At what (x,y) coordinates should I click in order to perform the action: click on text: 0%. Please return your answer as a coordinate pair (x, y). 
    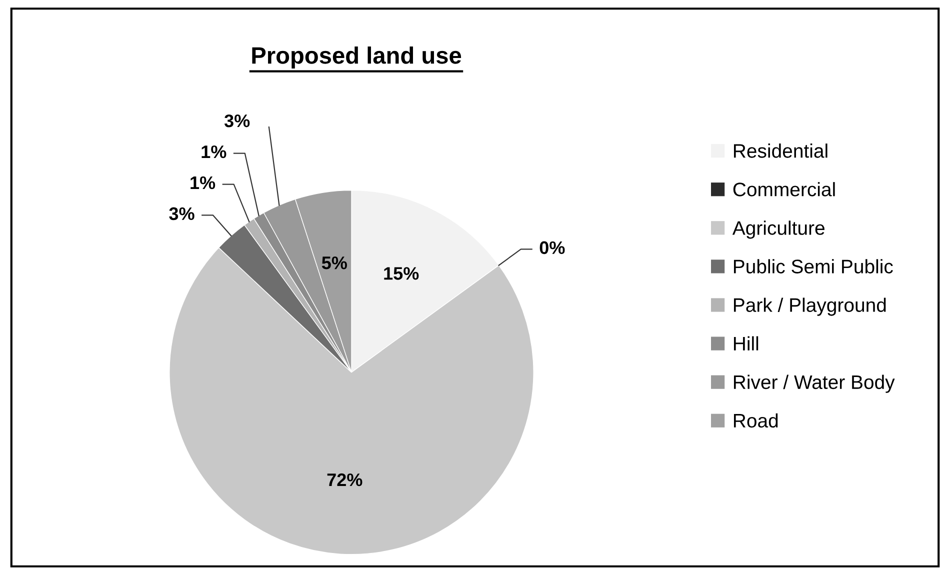
    Looking at the image, I should click on (552, 247).